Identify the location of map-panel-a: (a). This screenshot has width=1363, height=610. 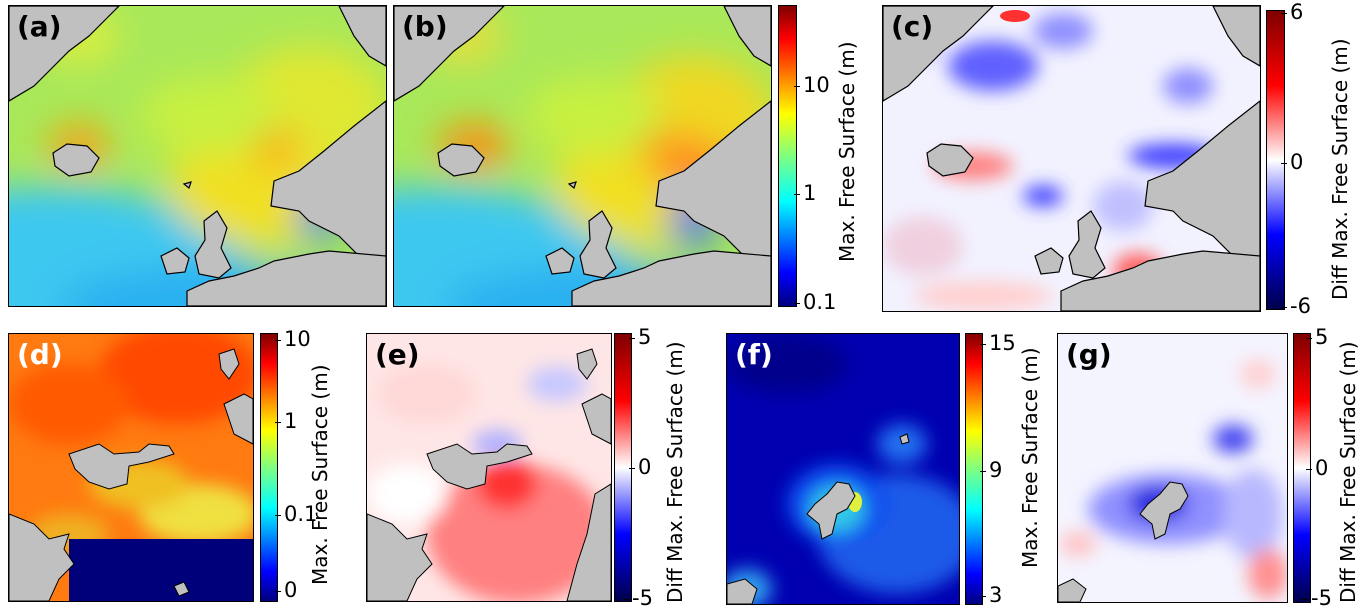
(197, 156).